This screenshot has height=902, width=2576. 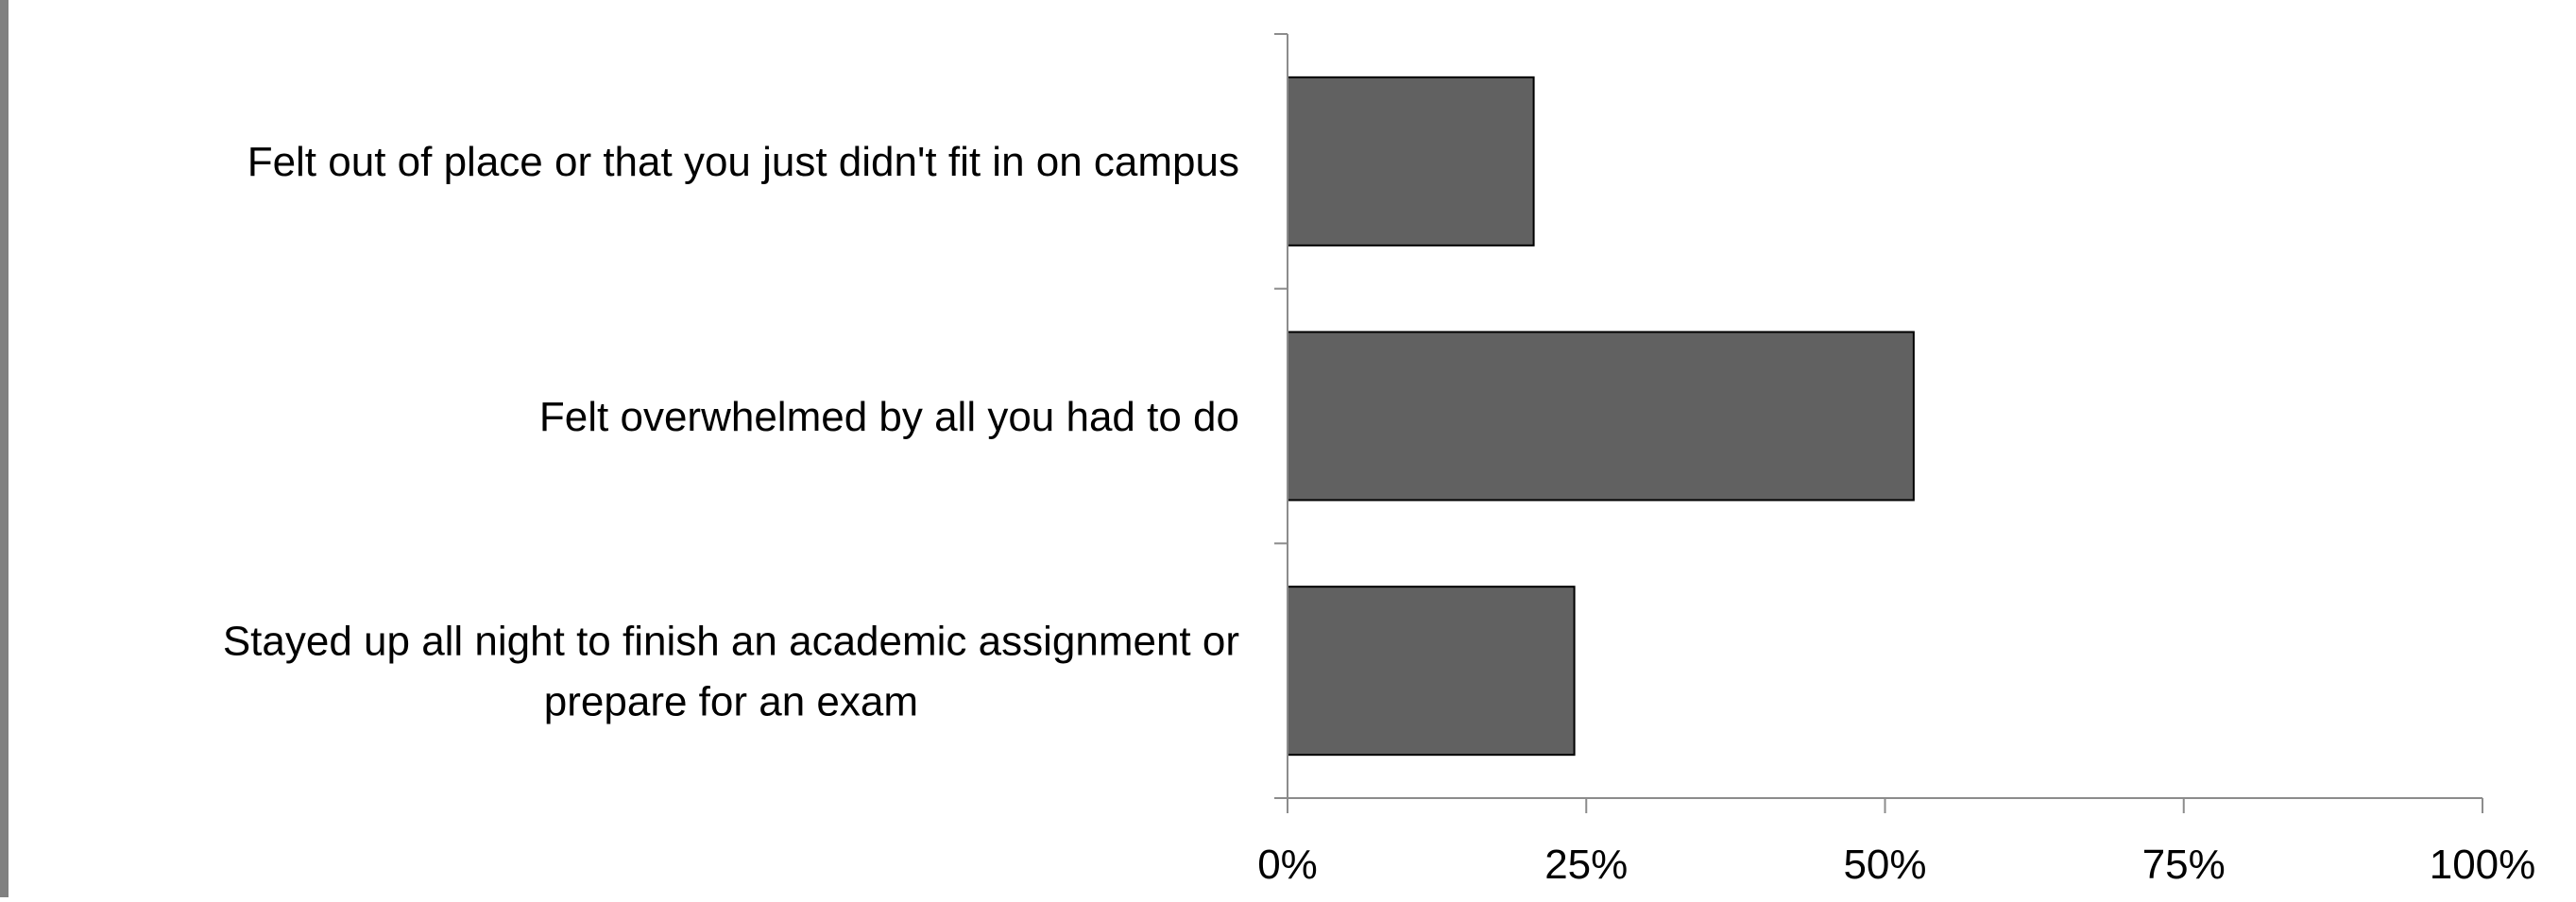 I want to click on category-label-line: prepare for an exam, so click(x=731, y=702).